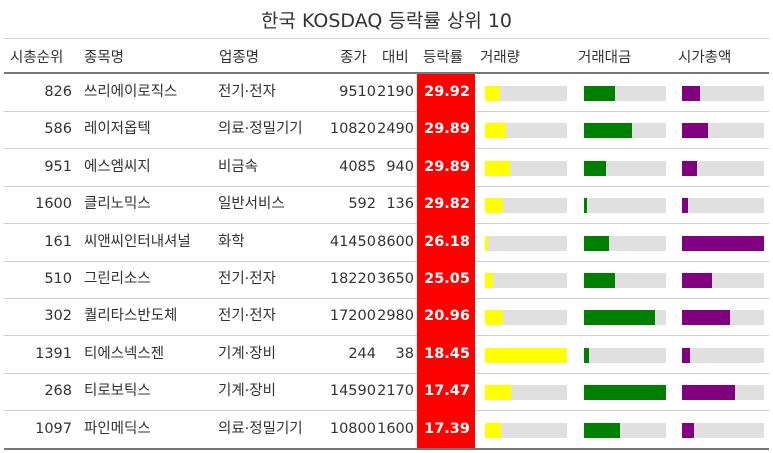 The height and width of the screenshot is (453, 773). I want to click on rate-cell: 17.47, so click(446, 392).